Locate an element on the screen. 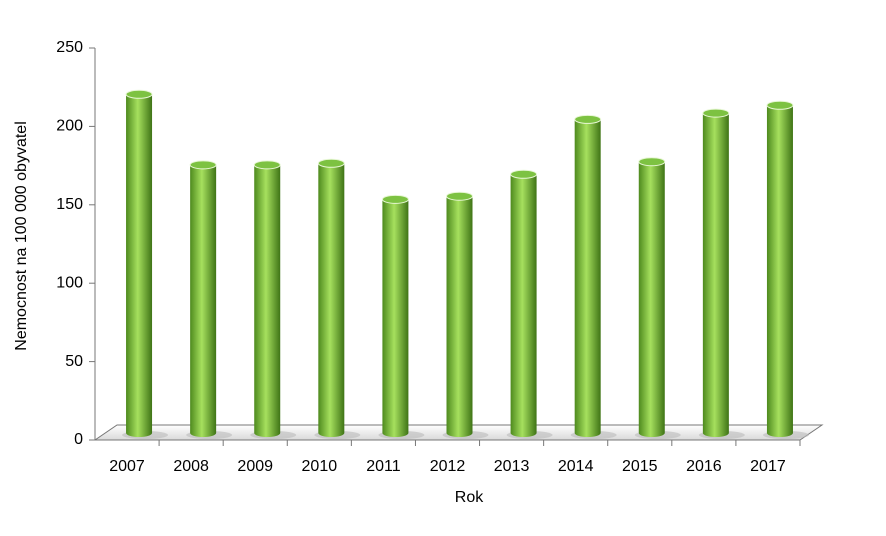  y-tick-label: 100 is located at coordinates (69, 282).